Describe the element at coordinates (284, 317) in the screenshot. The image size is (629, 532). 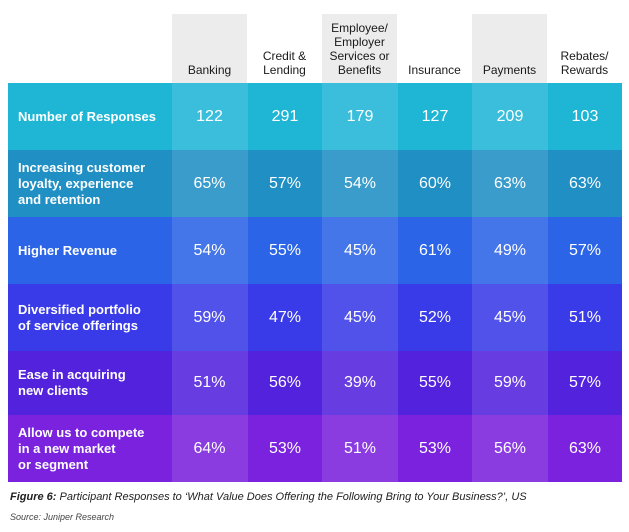
I see `value-cell: 47%` at that location.